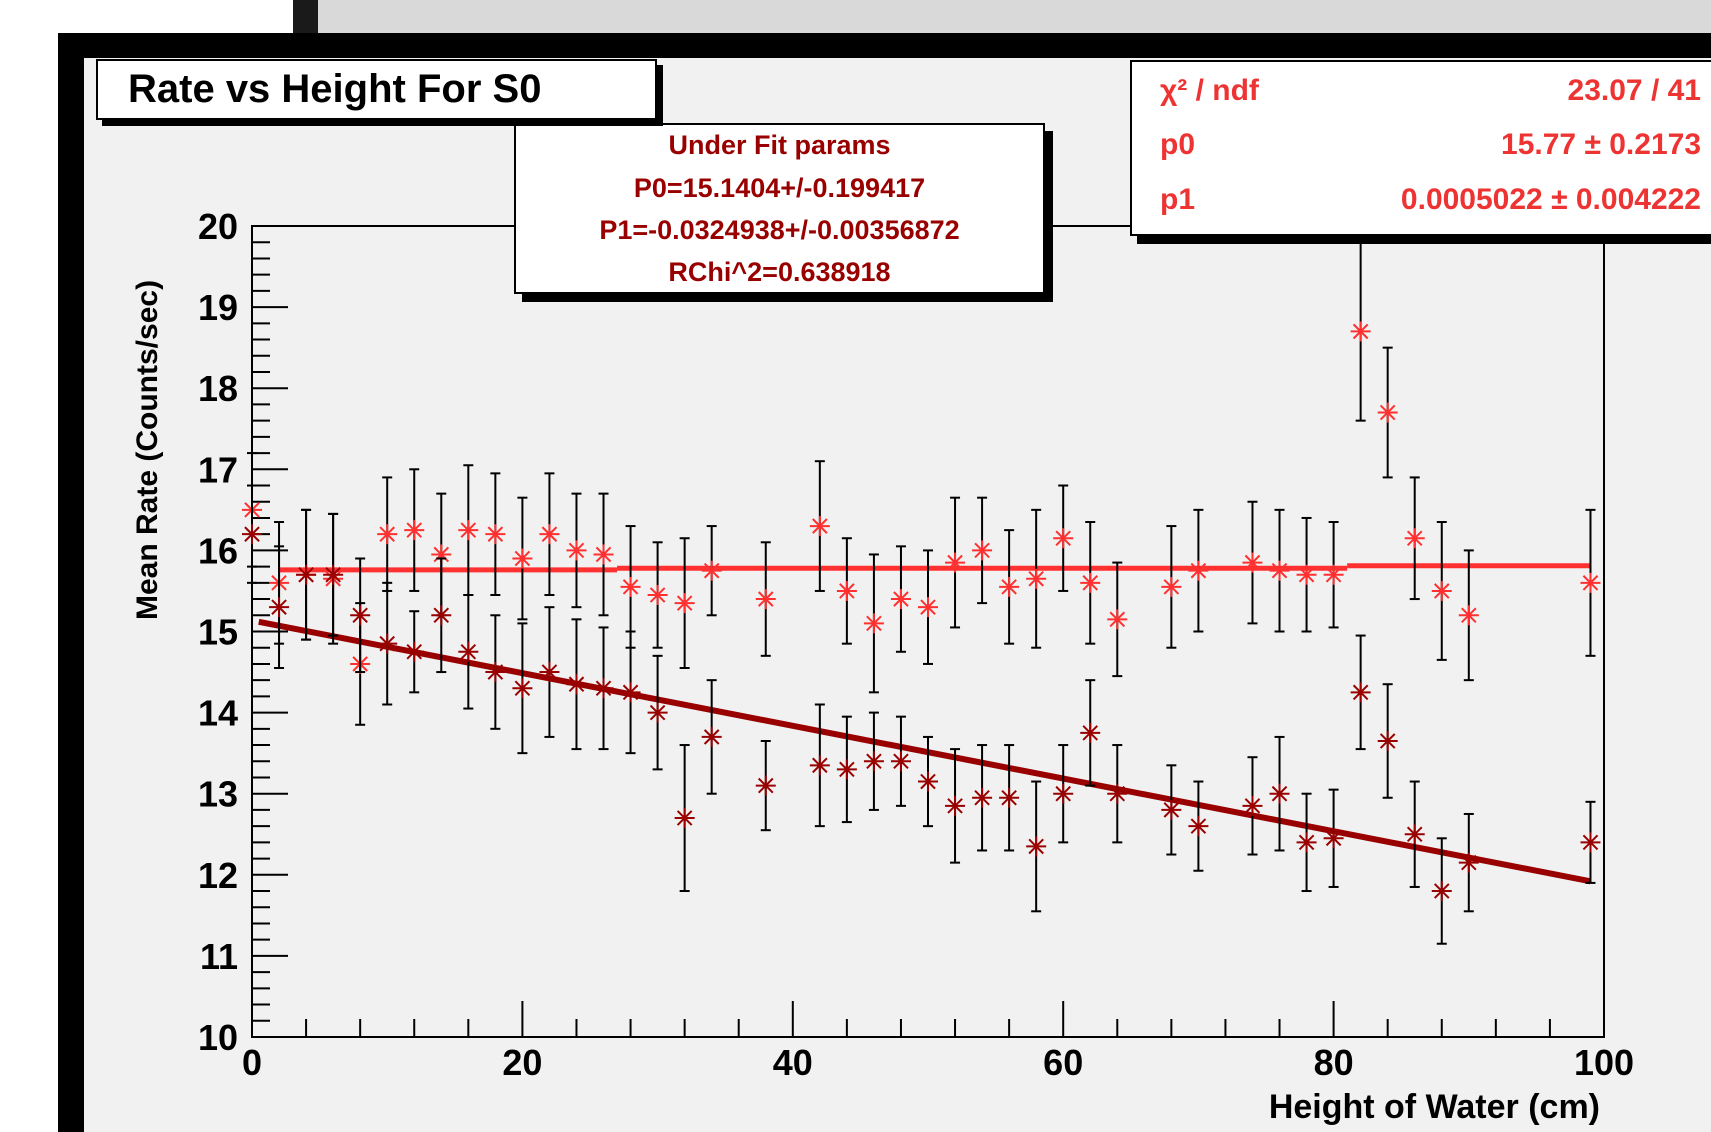 This screenshot has height=1132, width=1711. Describe the element at coordinates (219, 956) in the screenshot. I see `y-tick-label: 11` at that location.